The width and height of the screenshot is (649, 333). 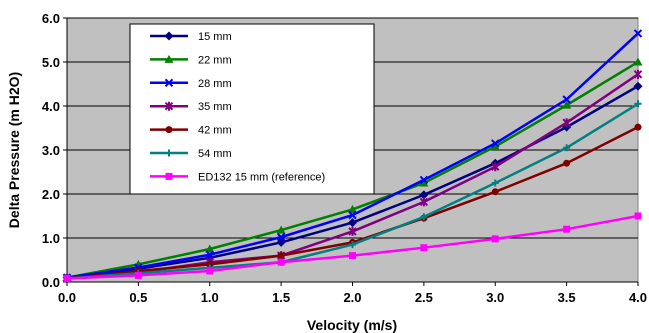 What do you see at coordinates (261, 177) in the screenshot?
I see `legend-label: ED132 15 mm (reference)` at bounding box center [261, 177].